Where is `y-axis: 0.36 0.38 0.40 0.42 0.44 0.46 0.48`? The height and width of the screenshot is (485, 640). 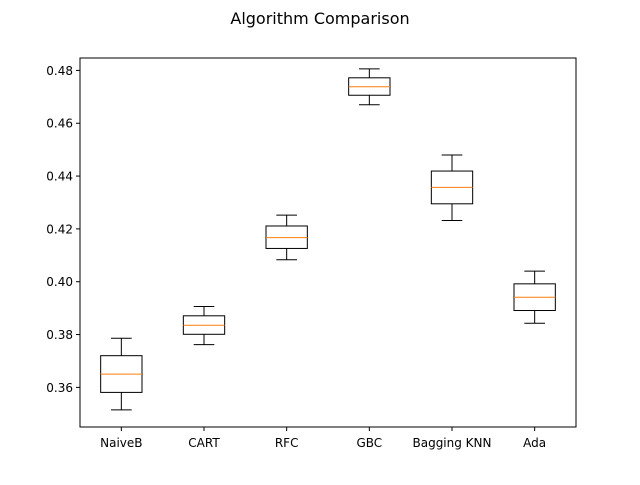
y-axis: 0.36 0.38 0.40 0.42 0.44 0.46 0.48 is located at coordinates (63, 229).